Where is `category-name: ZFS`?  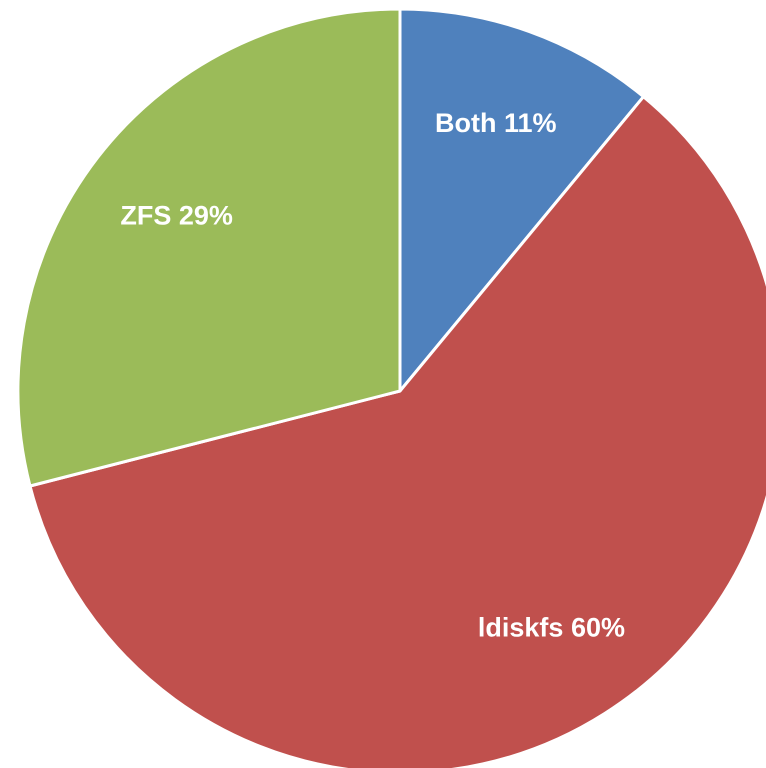
category-name: ZFS is located at coordinates (145, 216).